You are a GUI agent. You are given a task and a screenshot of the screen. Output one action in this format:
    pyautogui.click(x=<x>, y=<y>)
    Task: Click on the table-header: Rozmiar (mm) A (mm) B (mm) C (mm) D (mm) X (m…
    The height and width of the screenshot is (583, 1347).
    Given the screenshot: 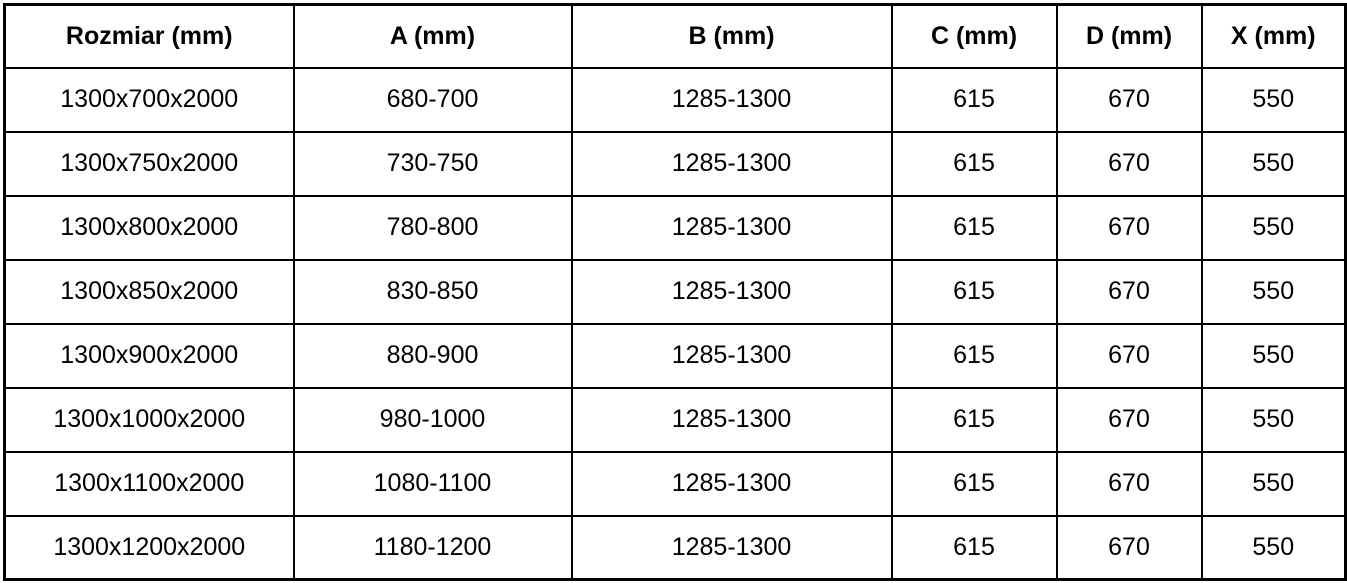 What is the action you would take?
    pyautogui.click(x=675, y=36)
    